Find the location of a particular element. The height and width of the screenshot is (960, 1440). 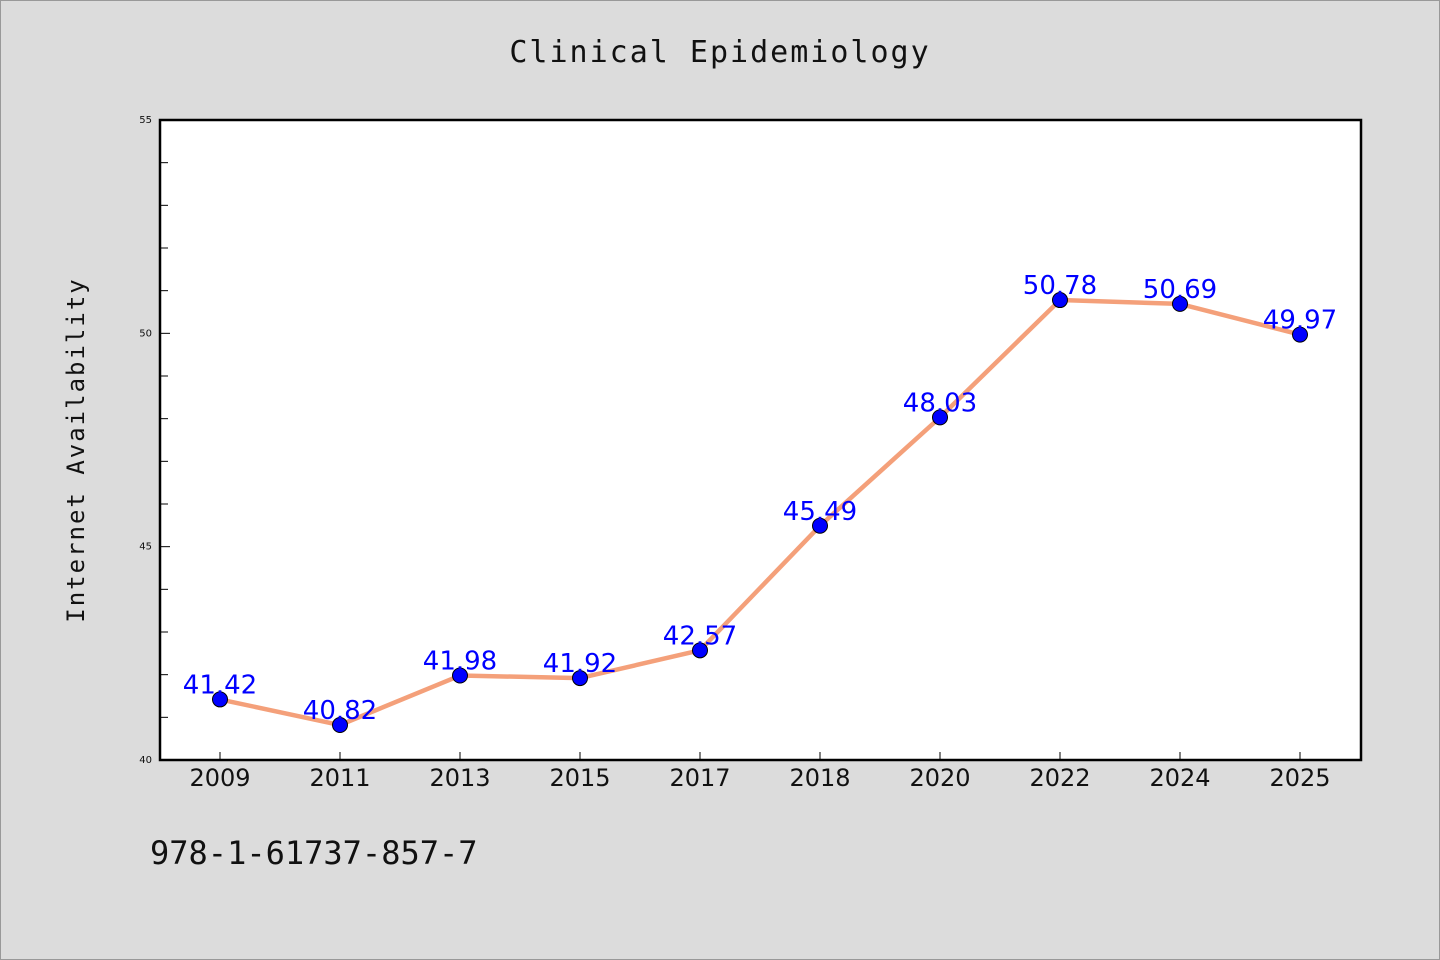

data-label: 41.42 is located at coordinates (220, 685).